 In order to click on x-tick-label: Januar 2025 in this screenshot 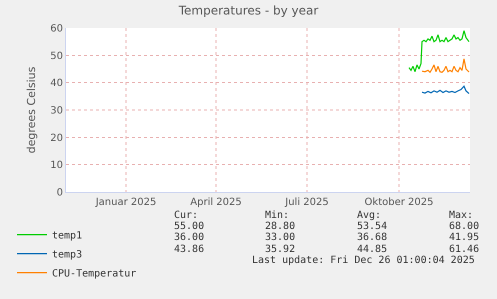, I will do `click(125, 202)`.